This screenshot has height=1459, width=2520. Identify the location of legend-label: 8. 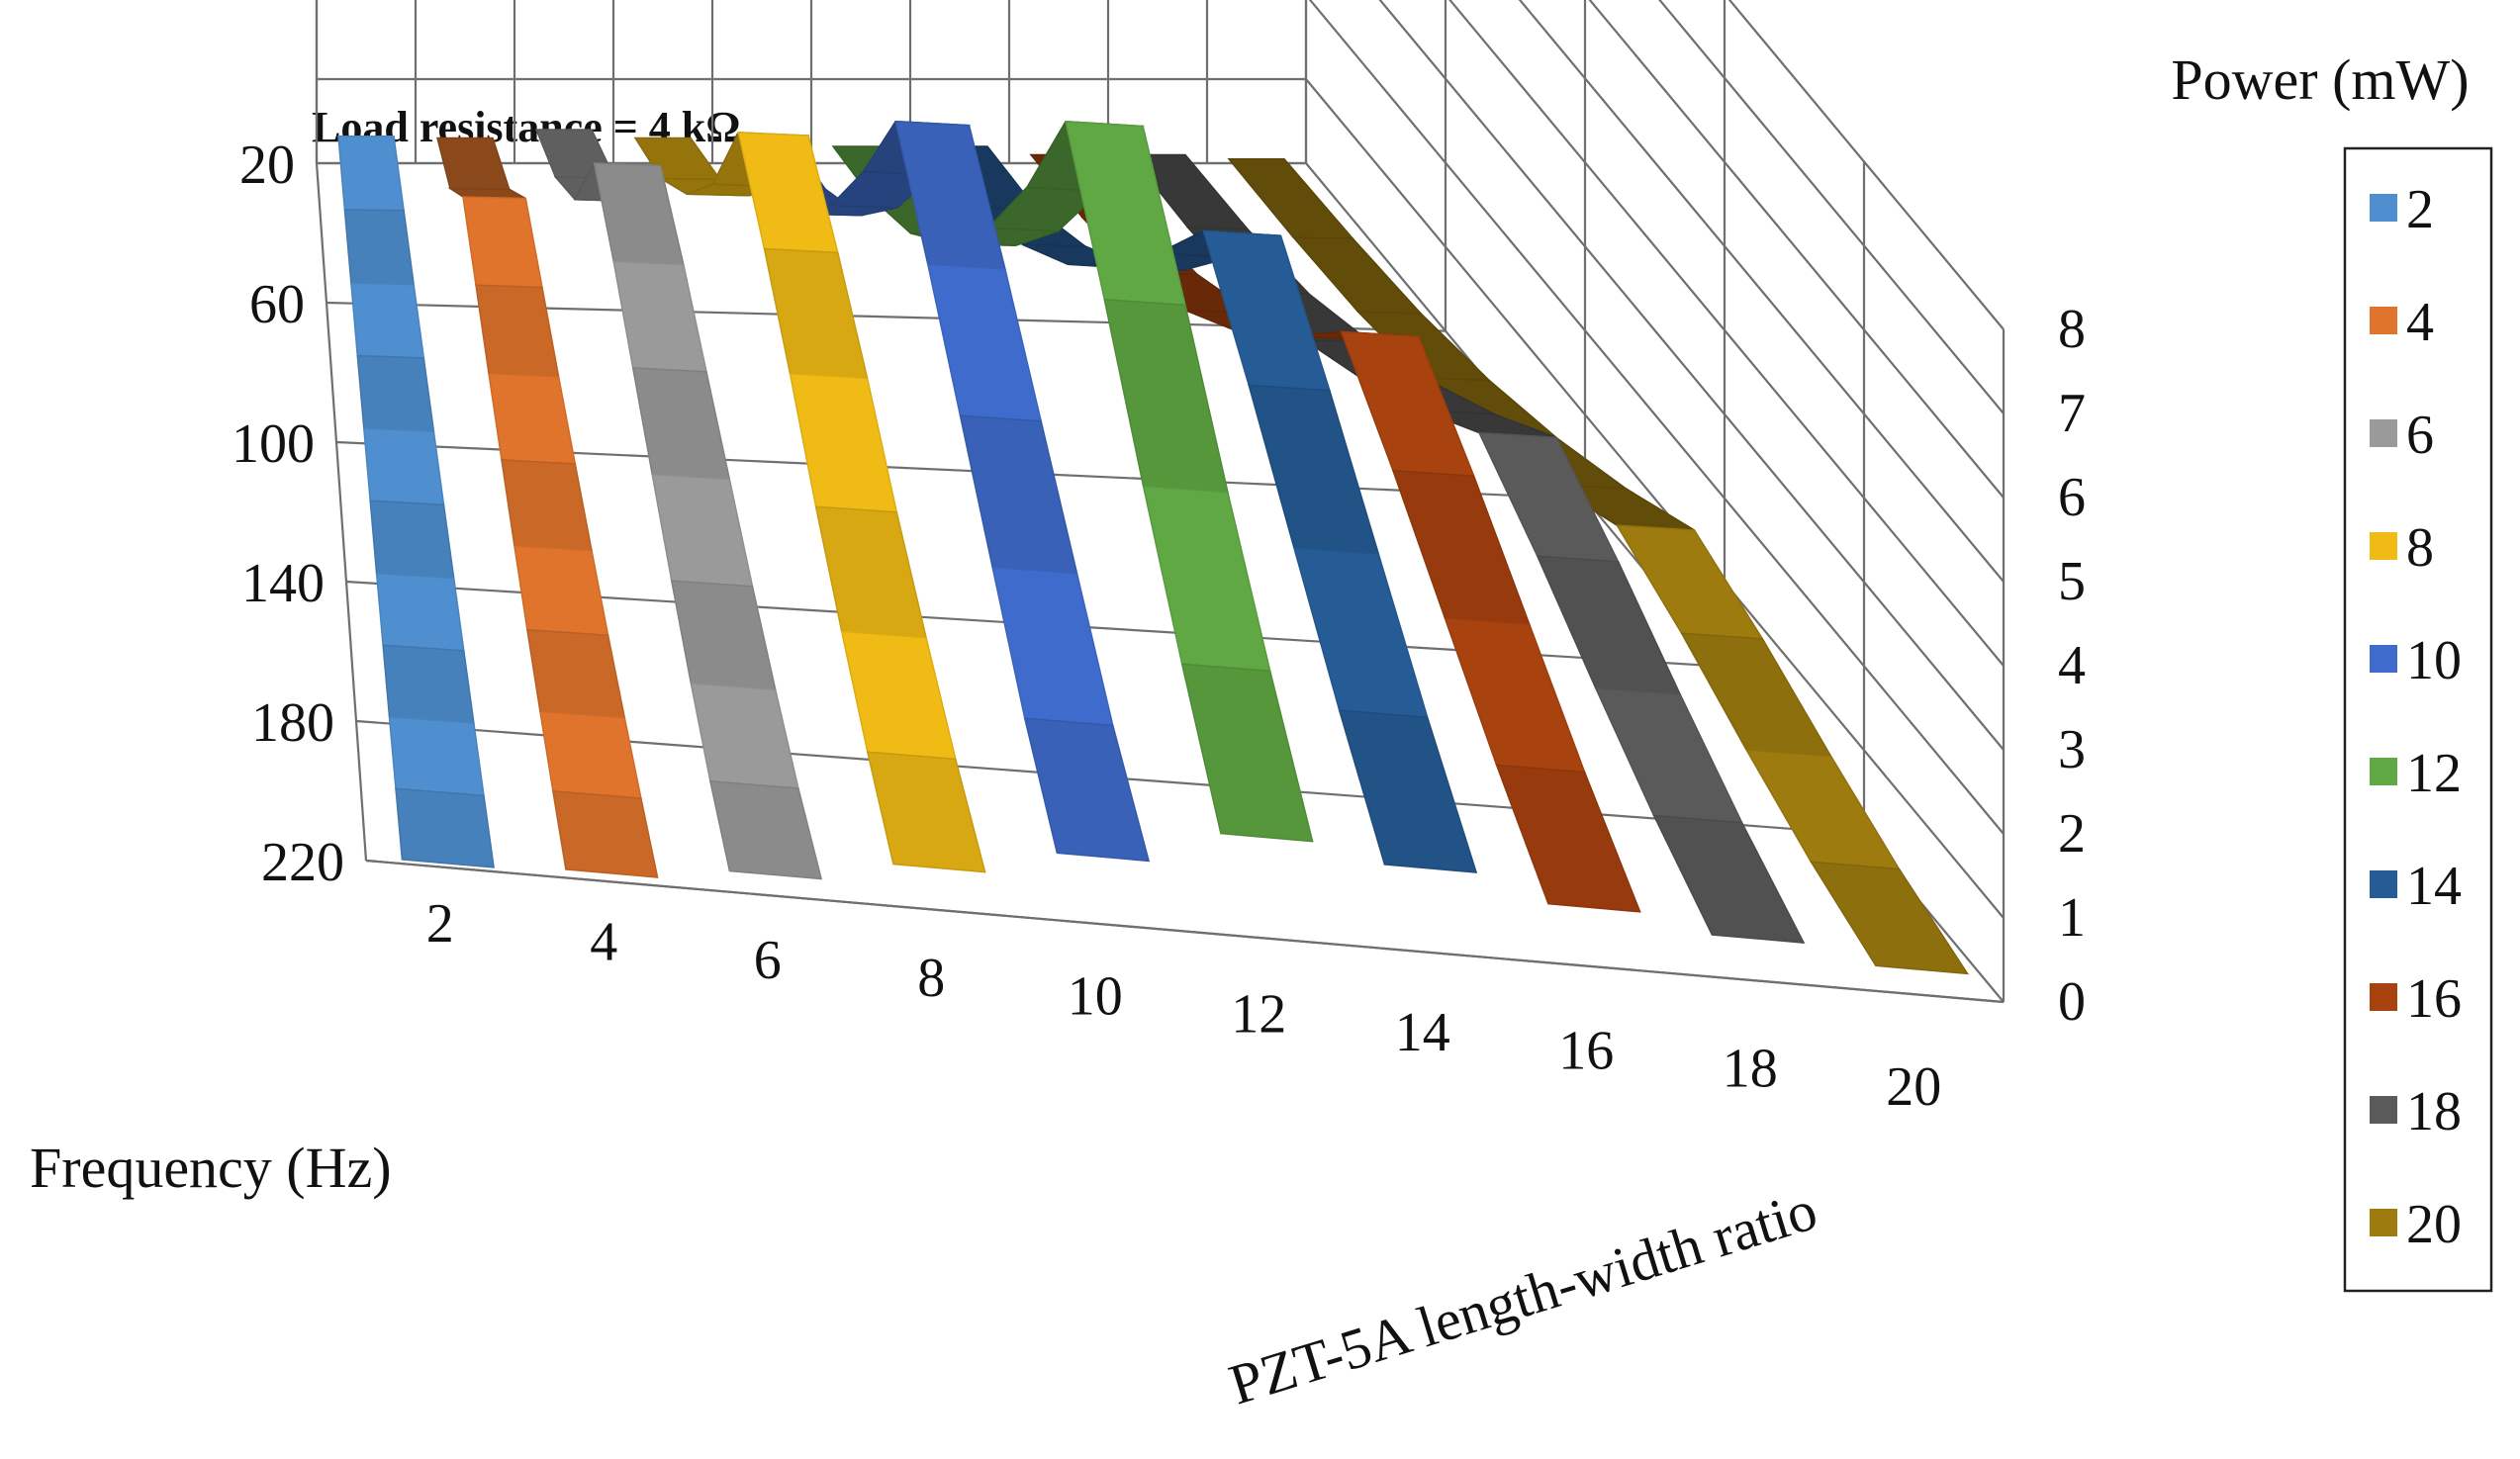
(2420, 548).